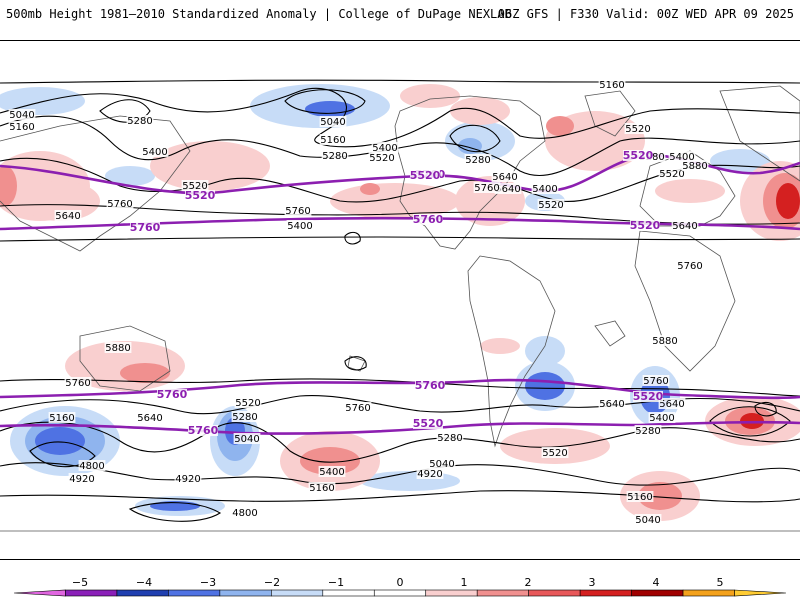 The height and width of the screenshot is (604, 800). I want to click on colorbar, so click(400, 584).